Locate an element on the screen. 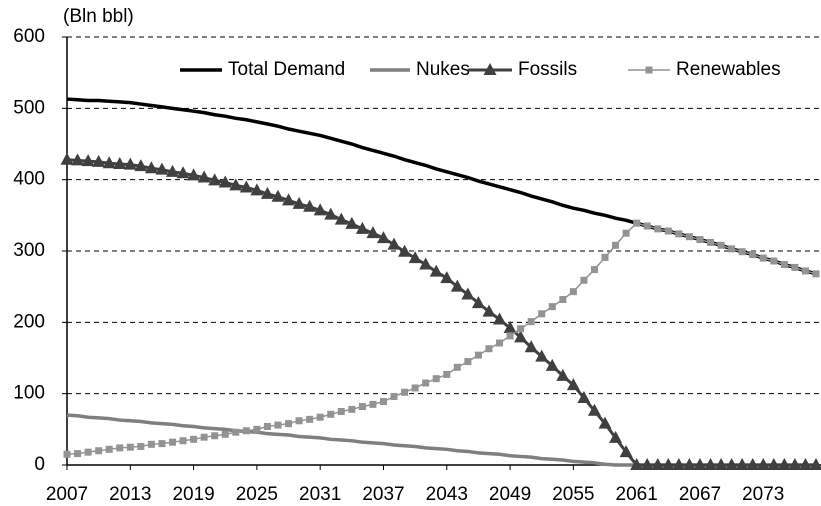  x-tick-label: 2073 is located at coordinates (763, 494).